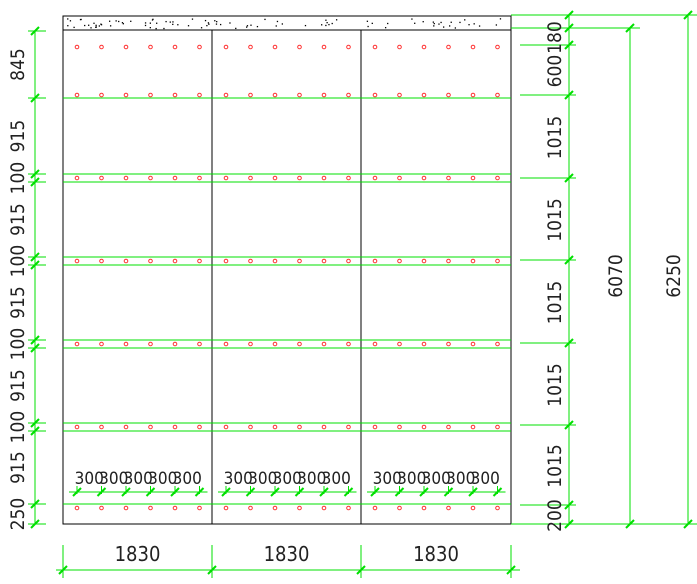 This screenshot has width=697, height=584. I want to click on dimension-label: 600, so click(555, 71).